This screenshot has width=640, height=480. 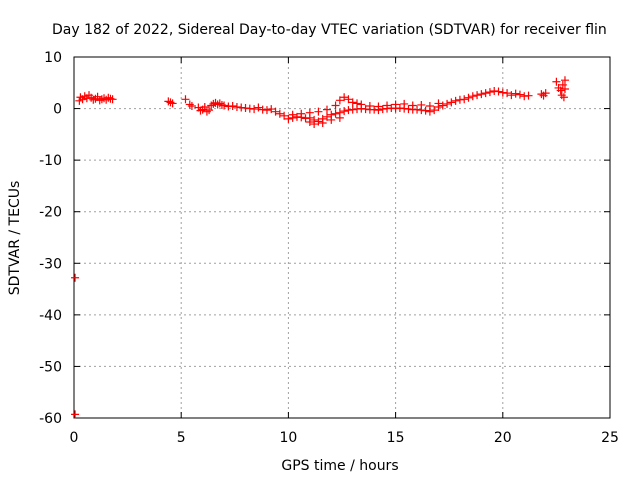 What do you see at coordinates (288, 438) in the screenshot?
I see `x-tick-label: 10` at bounding box center [288, 438].